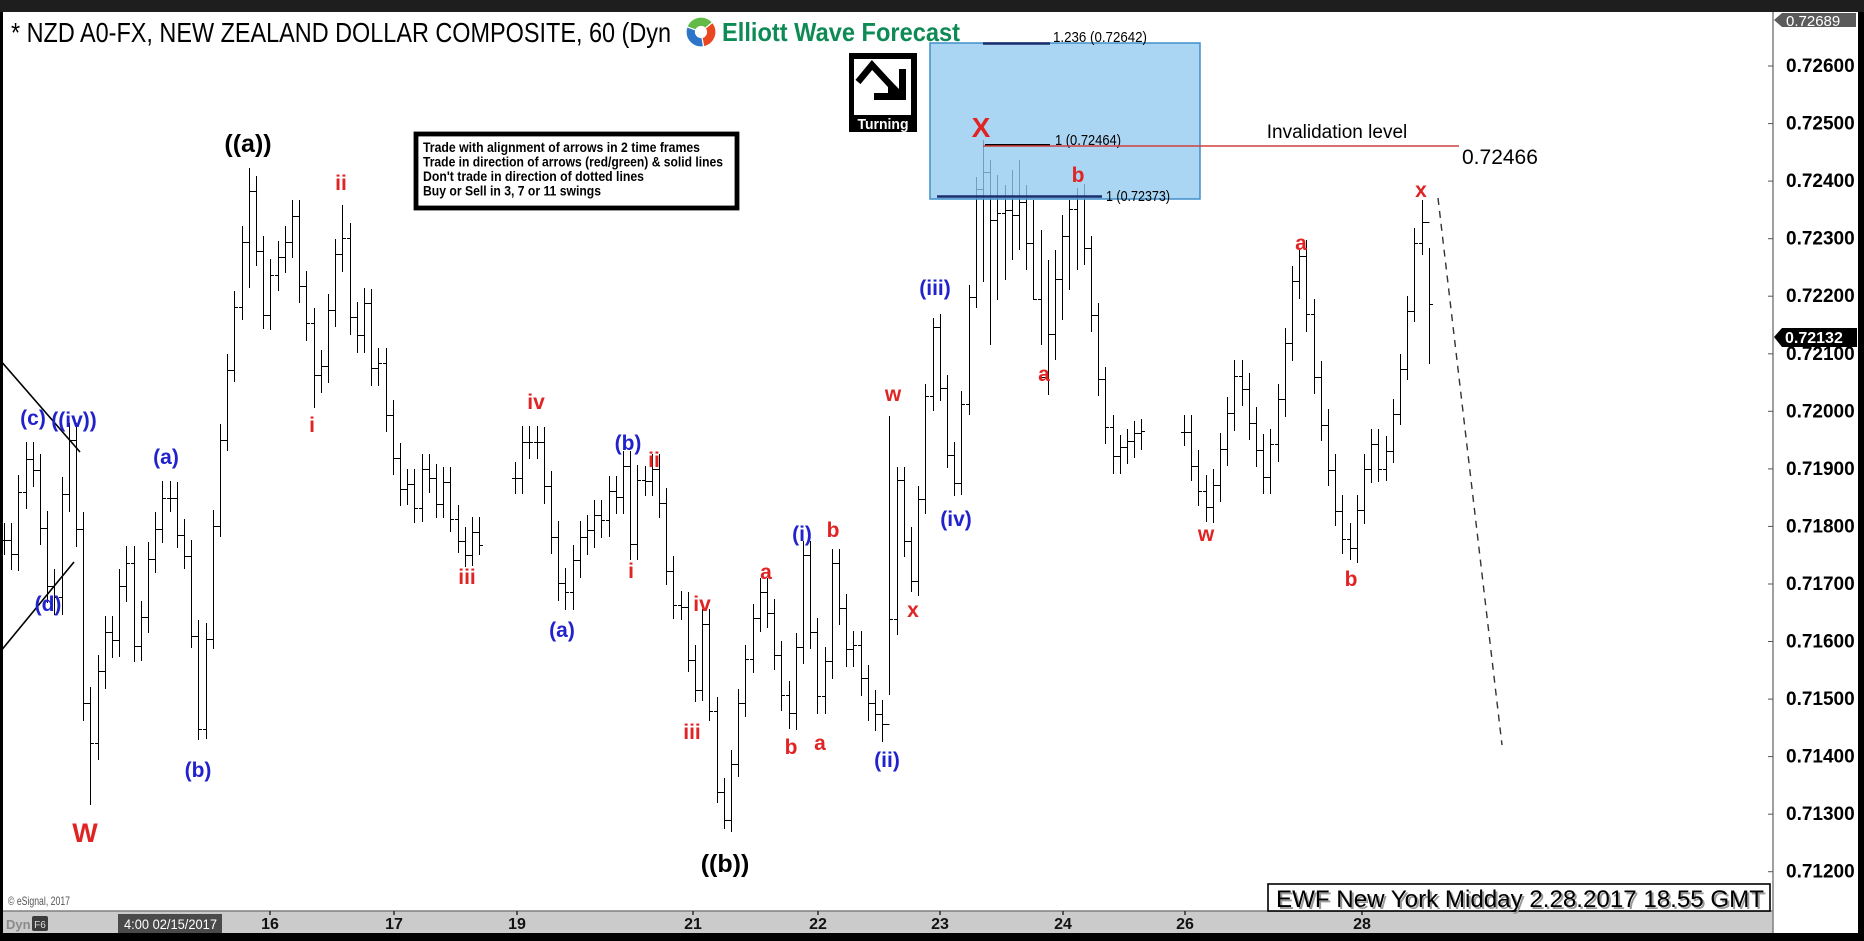 The image size is (1864, 941). Describe the element at coordinates (517, 924) in the screenshot. I see `svg-text: 19` at that location.